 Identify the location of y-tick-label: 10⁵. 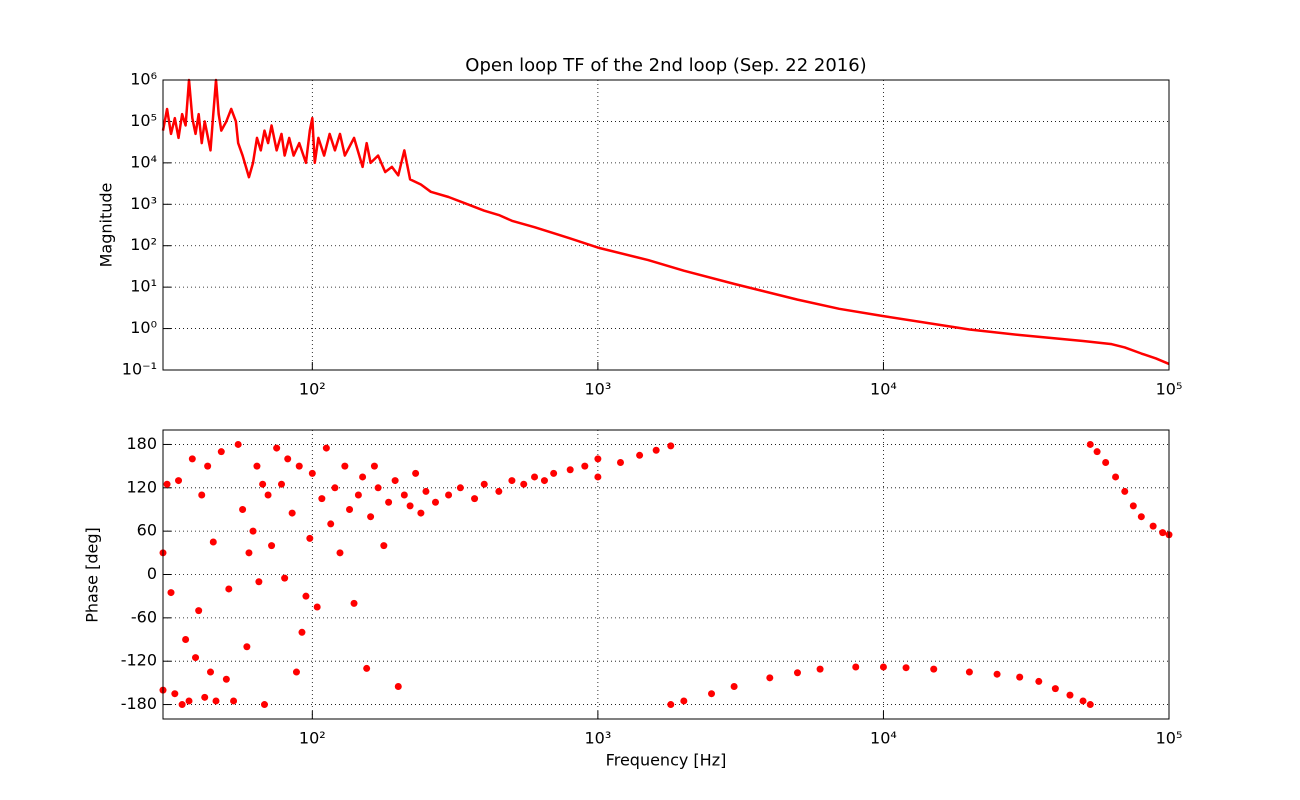
(143, 120).